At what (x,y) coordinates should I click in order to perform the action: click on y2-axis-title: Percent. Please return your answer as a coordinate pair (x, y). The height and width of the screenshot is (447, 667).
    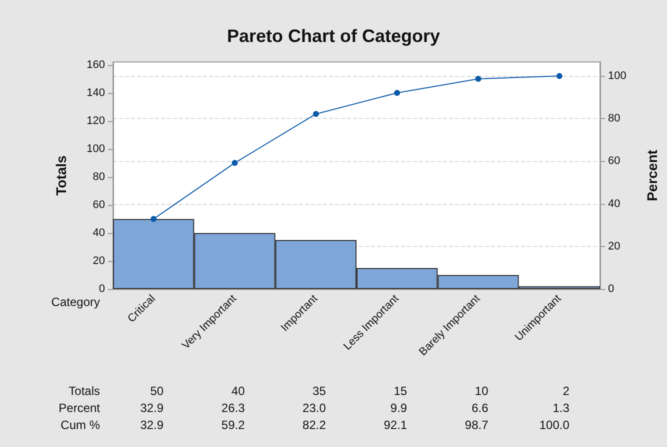
    Looking at the image, I should click on (652, 175).